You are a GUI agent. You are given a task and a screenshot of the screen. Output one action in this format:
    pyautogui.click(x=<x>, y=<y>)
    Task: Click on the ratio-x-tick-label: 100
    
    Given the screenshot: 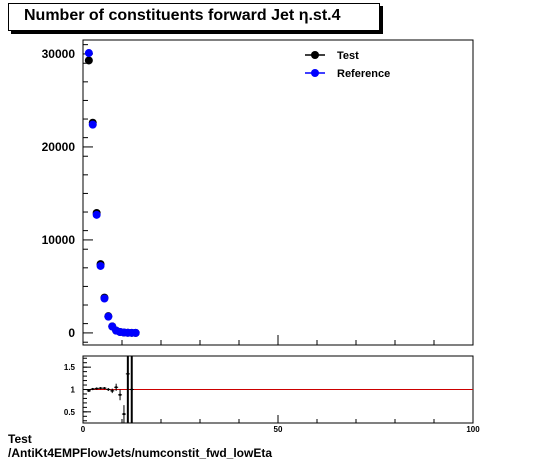 What is the action you would take?
    pyautogui.click(x=473, y=429)
    